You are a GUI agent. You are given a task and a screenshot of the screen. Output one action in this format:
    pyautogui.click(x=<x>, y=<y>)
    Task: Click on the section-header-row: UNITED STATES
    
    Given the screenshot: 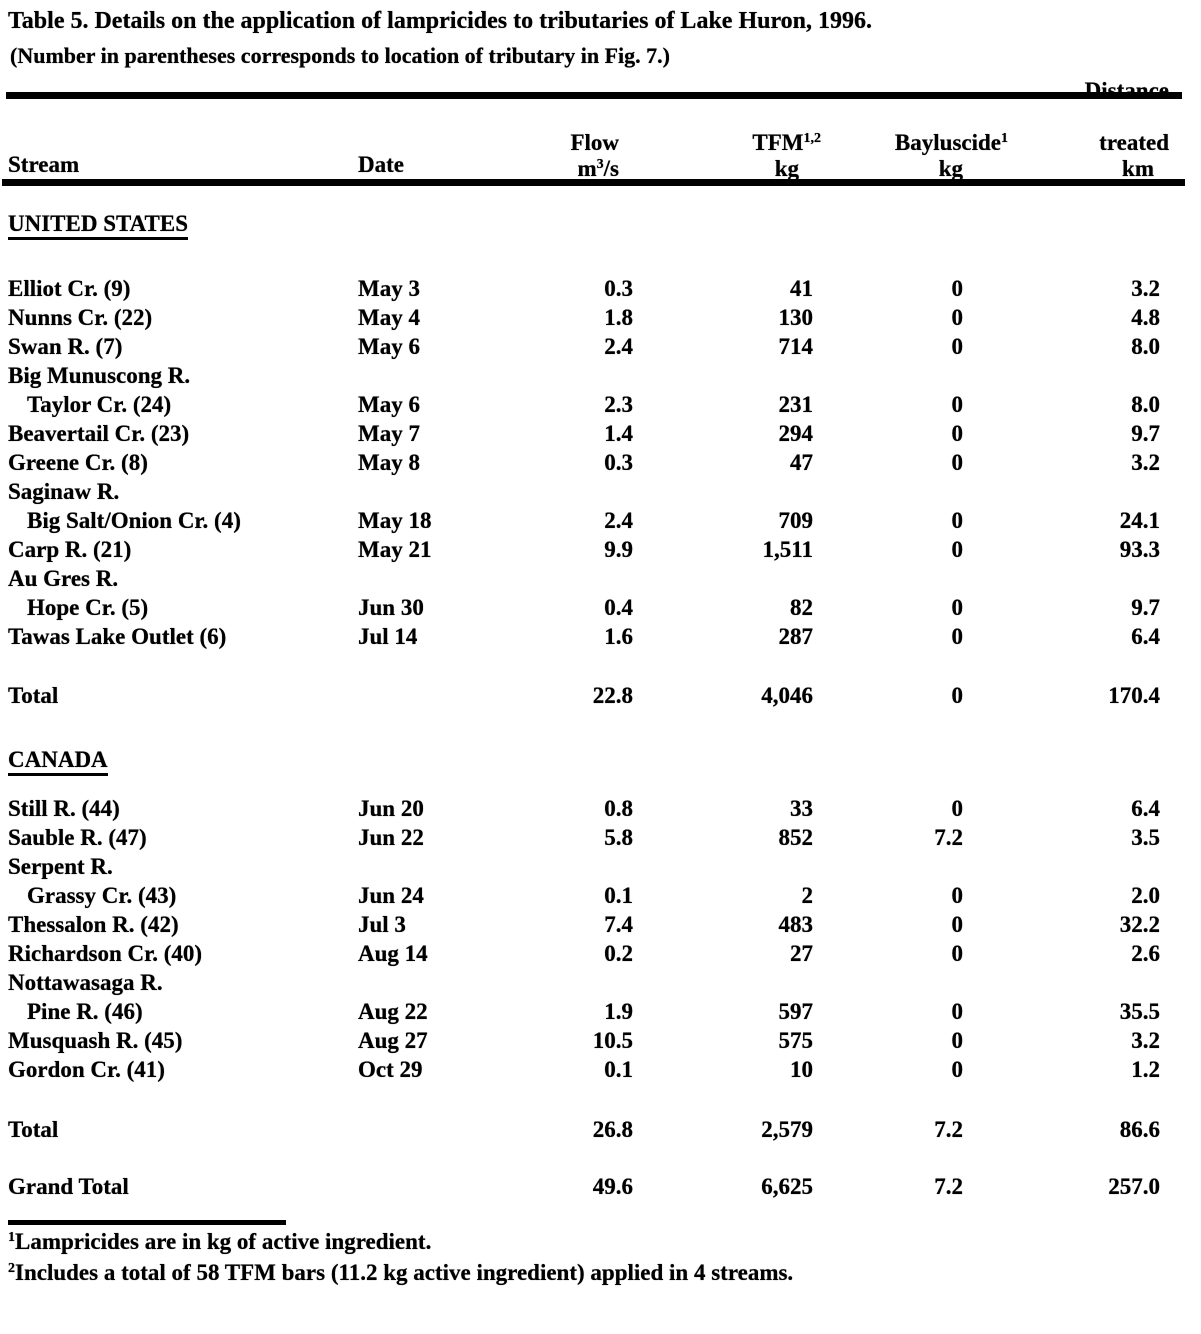 What is the action you would take?
    pyautogui.click(x=584, y=223)
    